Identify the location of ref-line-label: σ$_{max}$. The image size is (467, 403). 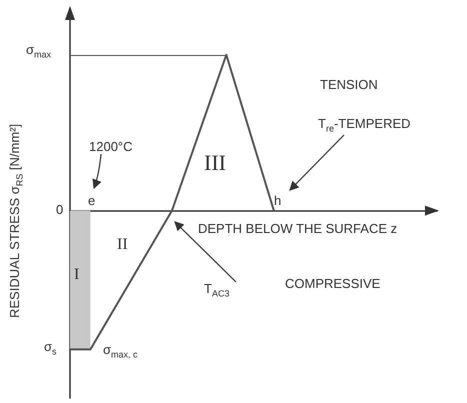
(39, 51).